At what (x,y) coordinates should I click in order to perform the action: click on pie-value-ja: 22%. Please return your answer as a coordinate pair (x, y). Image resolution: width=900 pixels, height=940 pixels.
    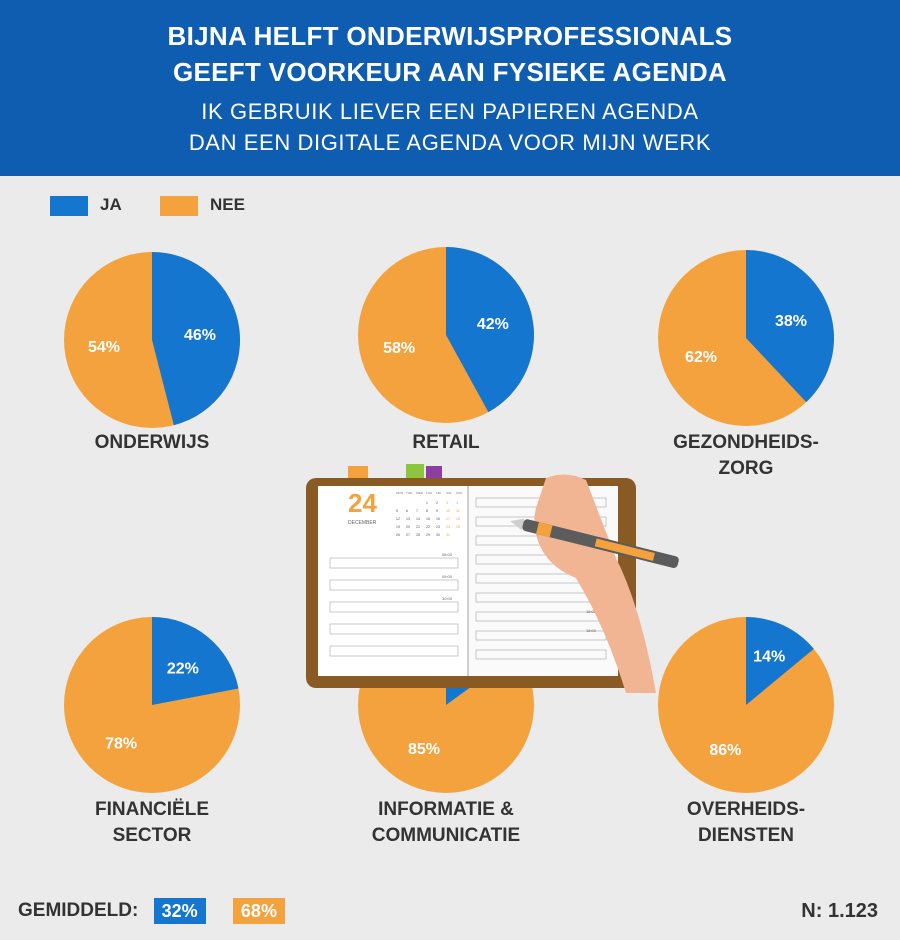
    Looking at the image, I should click on (183, 669).